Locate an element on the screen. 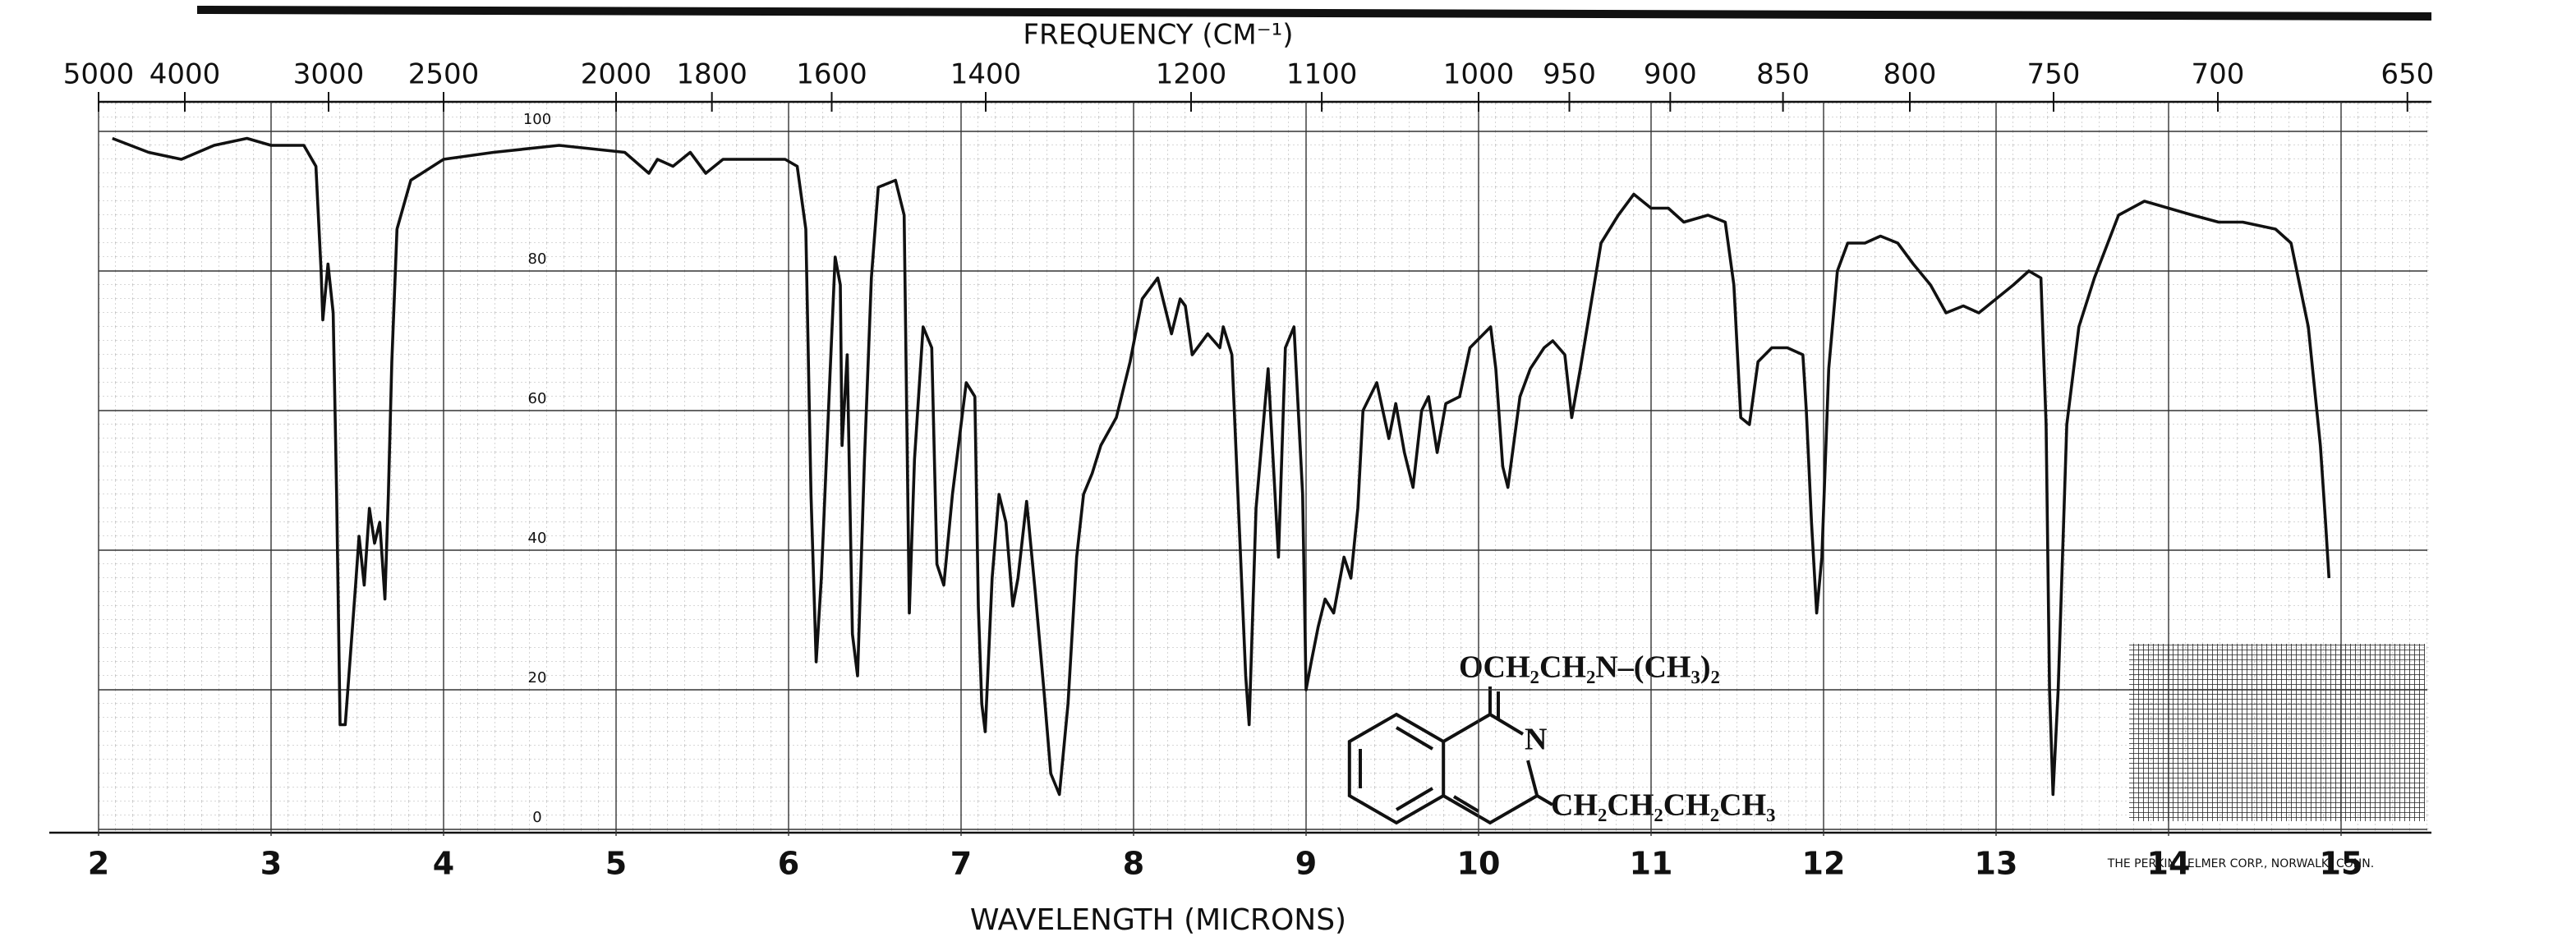 The height and width of the screenshot is (946, 2576). substituent-side: CH₂CH₂CH₂CH₃ is located at coordinates (1663, 806).